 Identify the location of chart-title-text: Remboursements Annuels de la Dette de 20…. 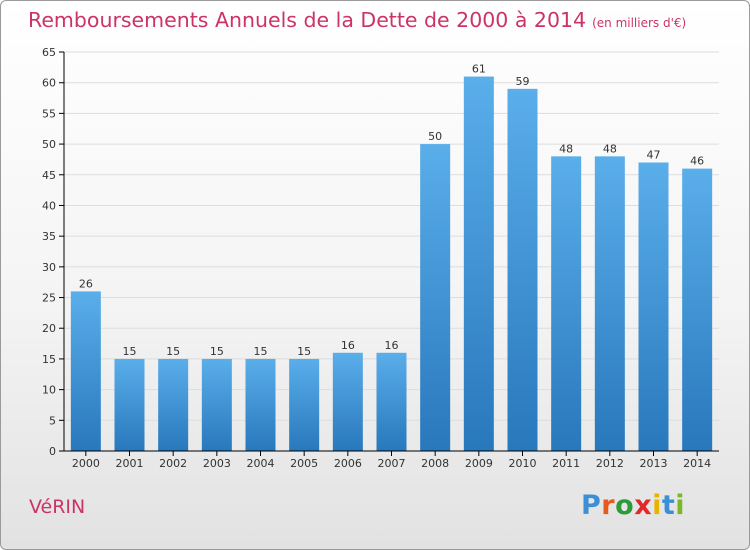
(307, 20).